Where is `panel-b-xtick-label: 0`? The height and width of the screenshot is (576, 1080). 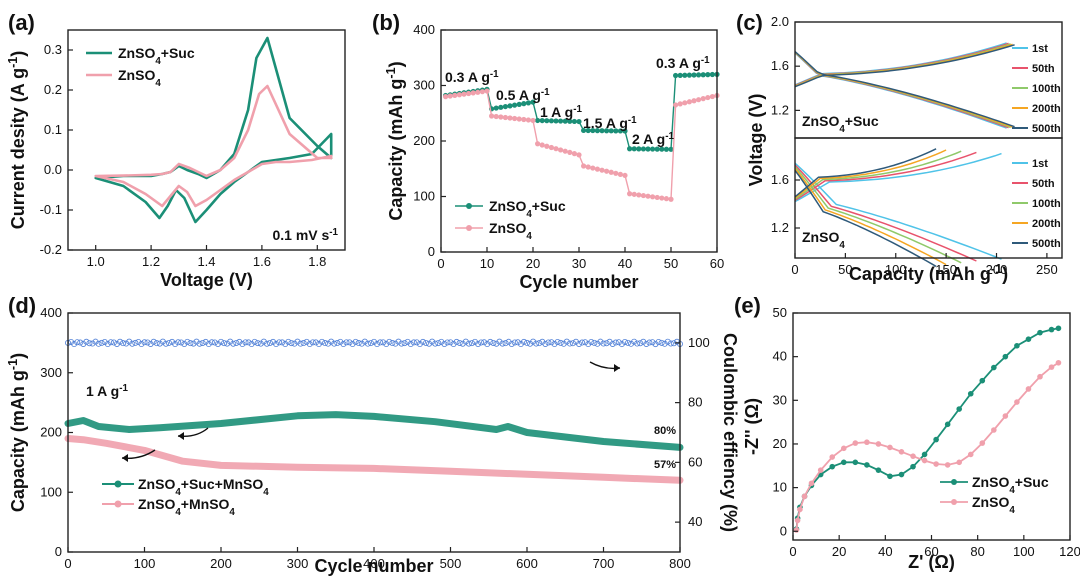 panel-b-xtick-label: 0 is located at coordinates (440, 263).